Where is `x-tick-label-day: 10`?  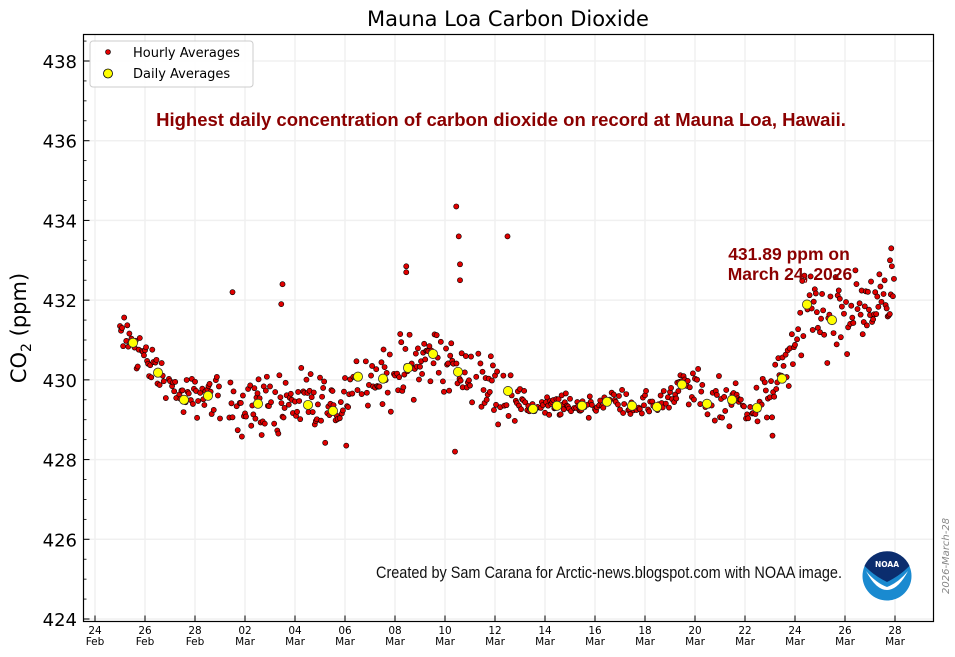
x-tick-label-day: 10 is located at coordinates (444, 631).